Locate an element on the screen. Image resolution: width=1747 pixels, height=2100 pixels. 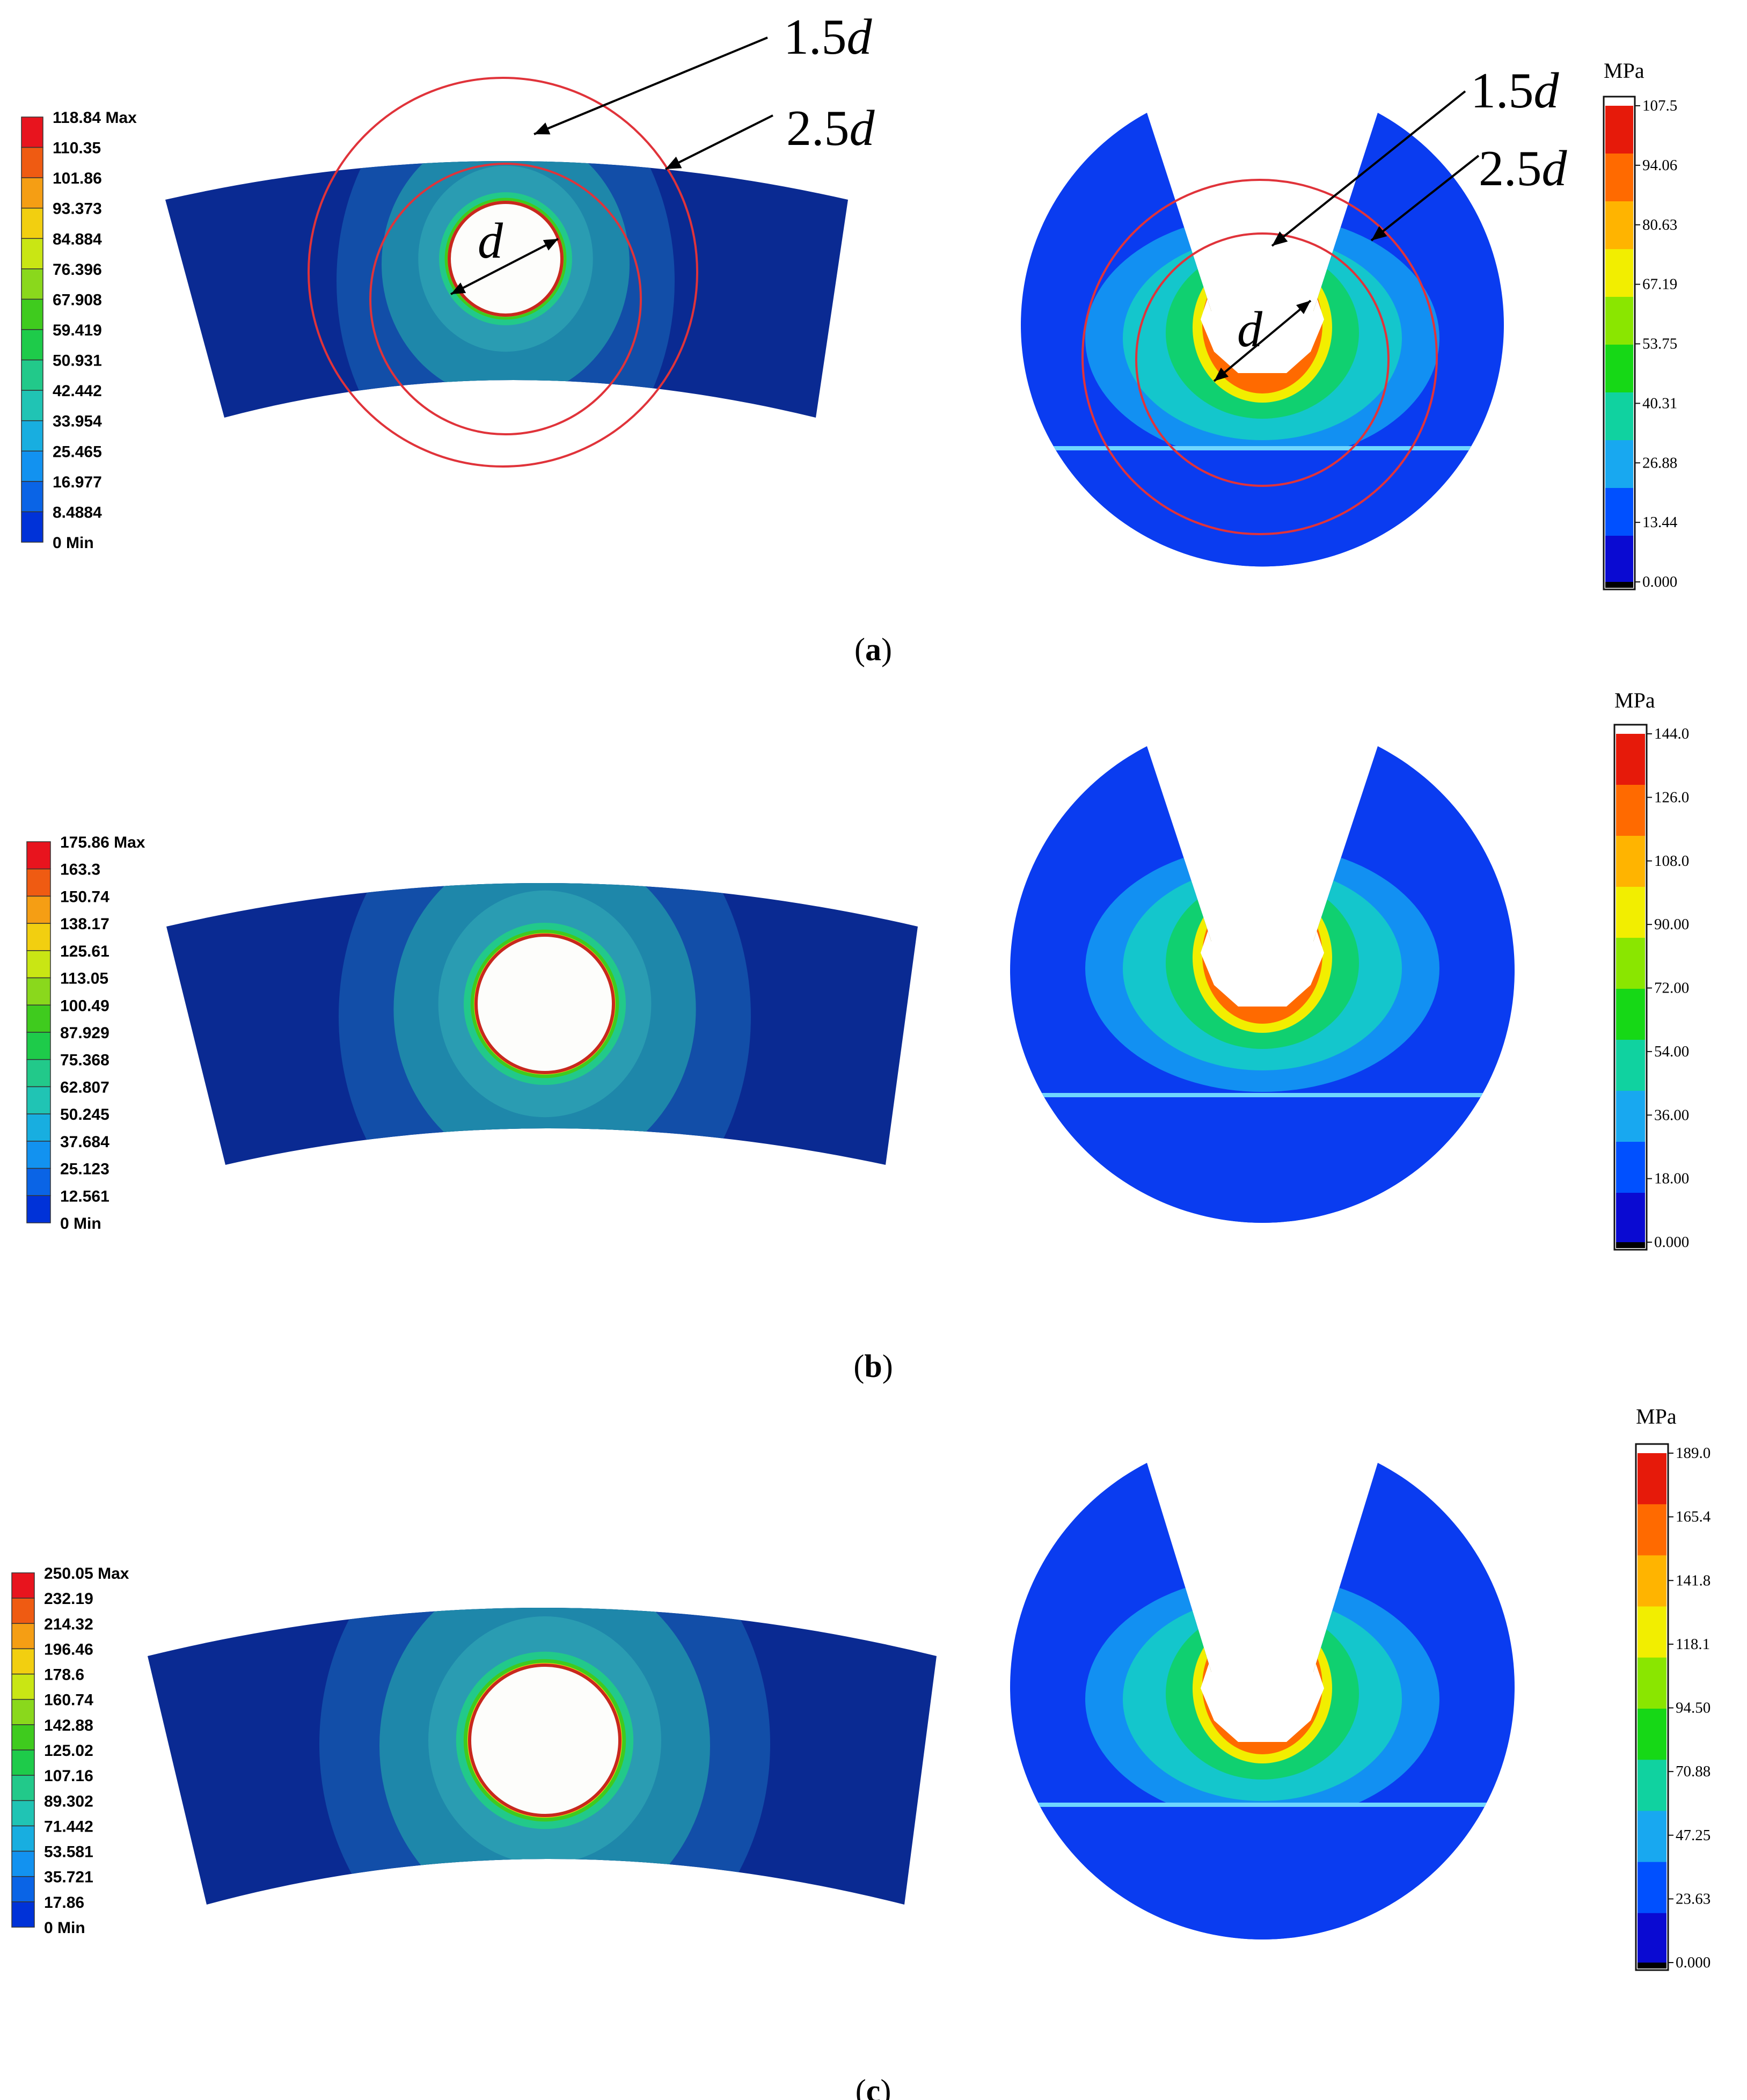
legend-value: 87.929 is located at coordinates (84, 1033).